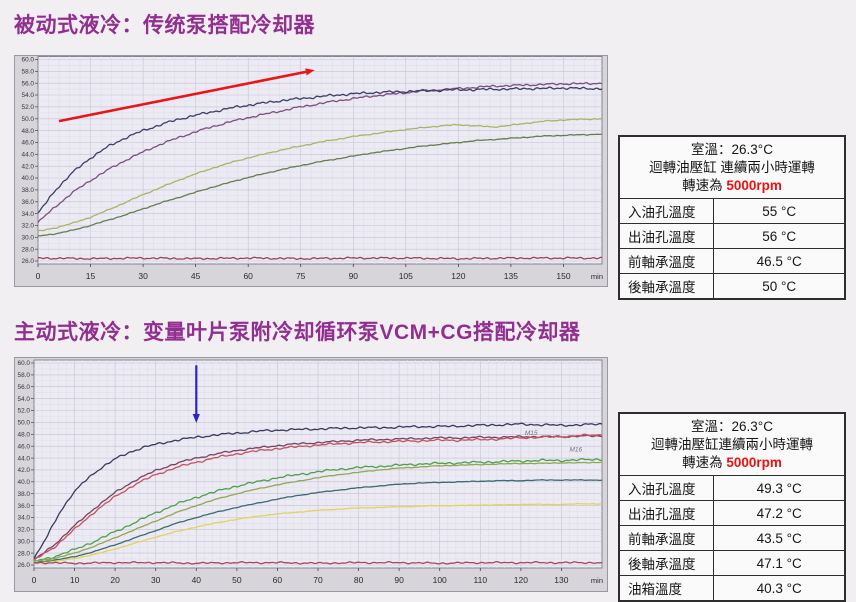 This screenshot has width=856, height=602. I want to click on svg-text: 54.0, so click(28, 95).